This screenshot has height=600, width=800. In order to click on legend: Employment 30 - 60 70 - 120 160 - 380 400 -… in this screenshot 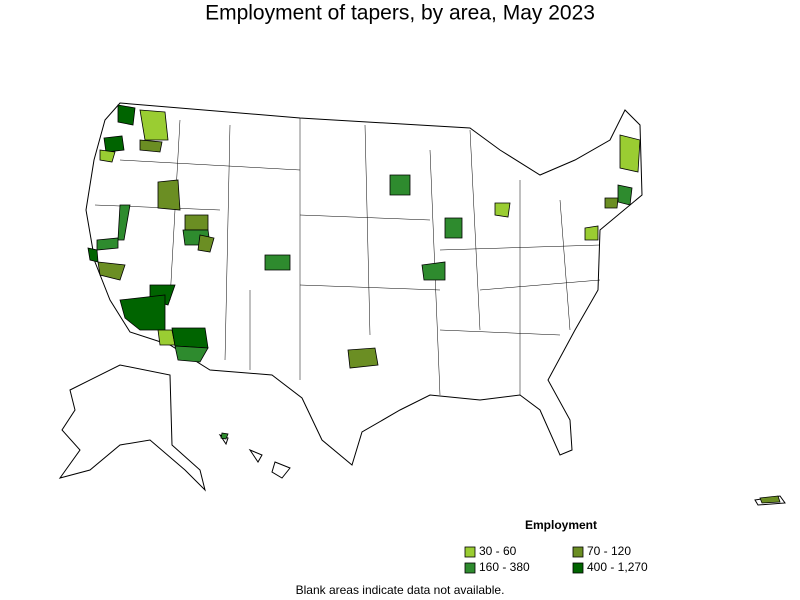, I will do `click(556, 546)`.